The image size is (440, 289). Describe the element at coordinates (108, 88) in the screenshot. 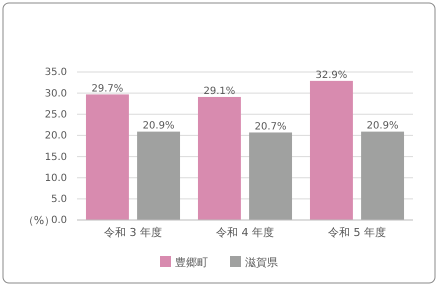

I see `data-label: 29.7%` at that location.